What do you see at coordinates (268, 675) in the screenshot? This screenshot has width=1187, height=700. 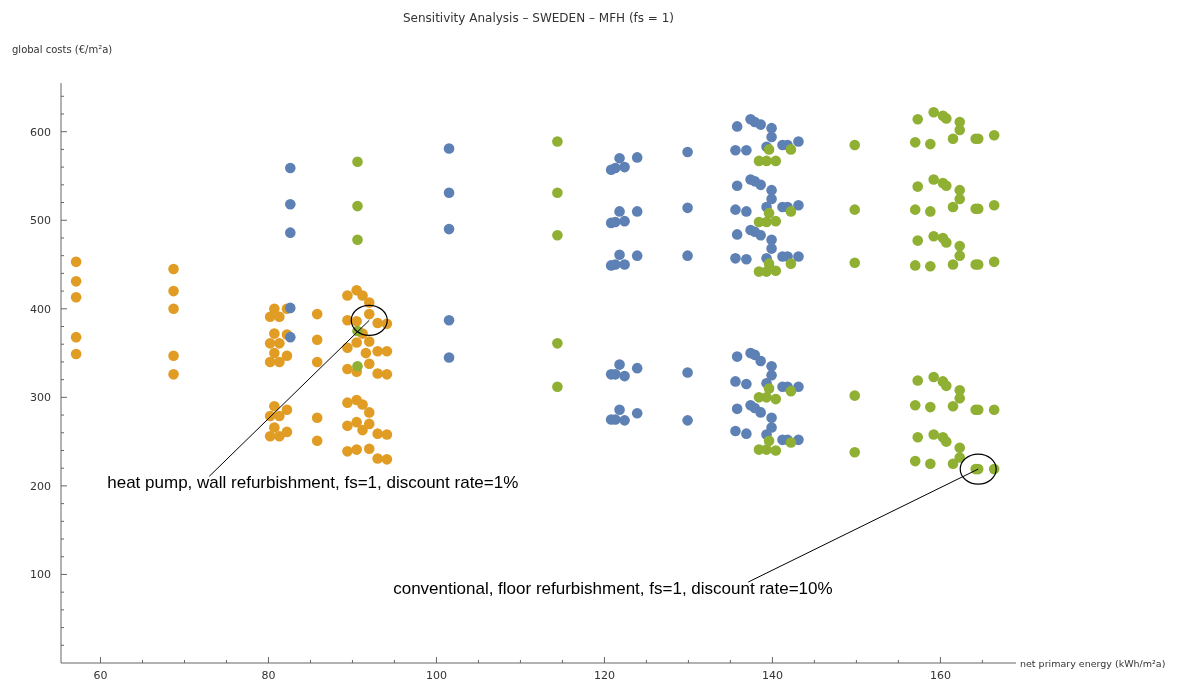 I see `x-tick-label: 80` at bounding box center [268, 675].